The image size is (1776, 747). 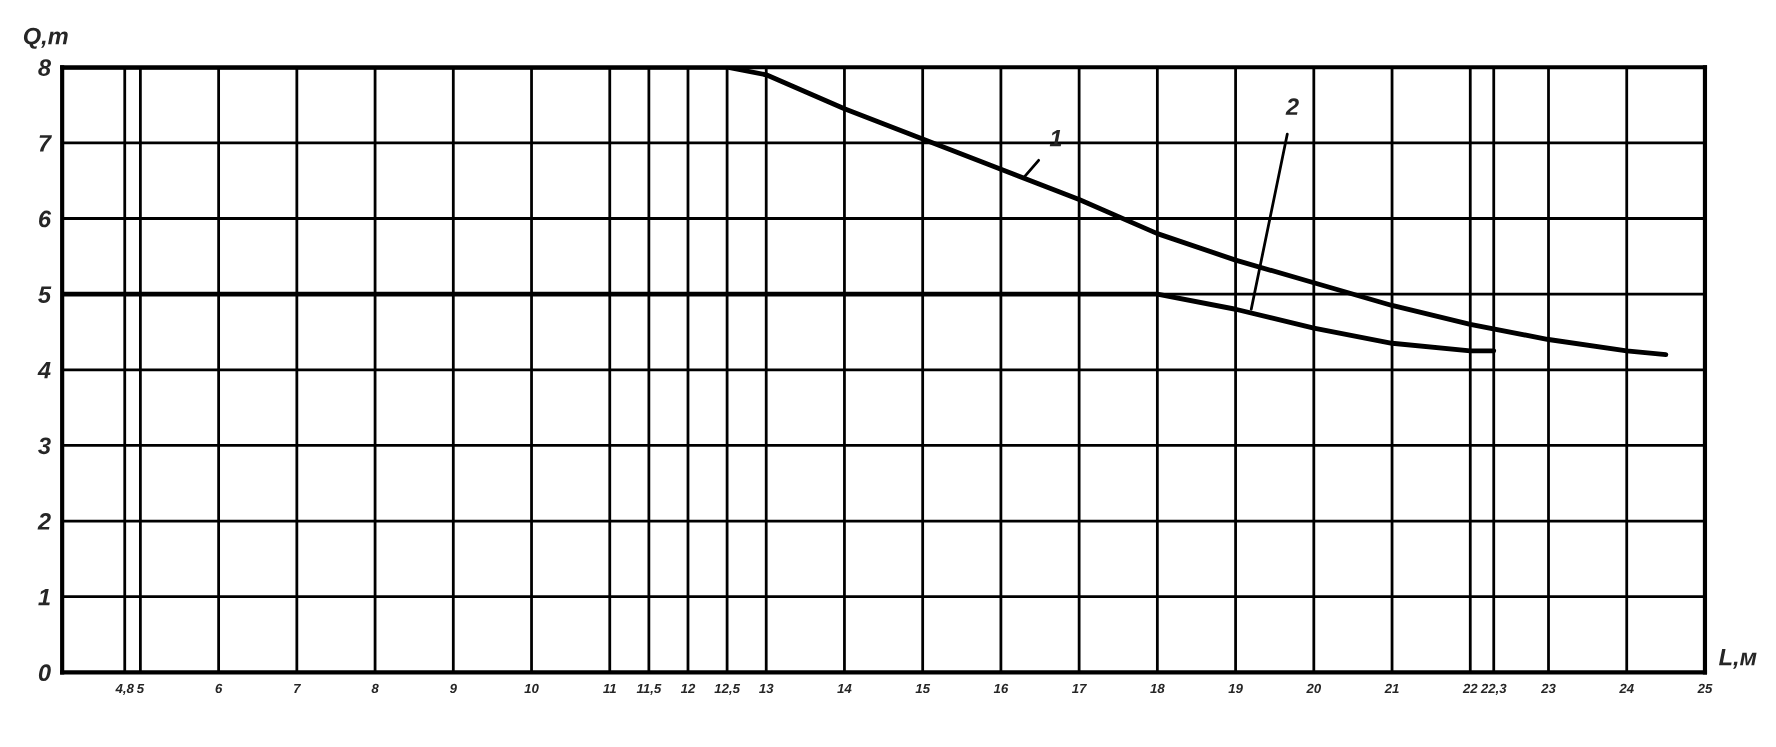 I want to click on x-tick-label: 21, so click(x=1391, y=688).